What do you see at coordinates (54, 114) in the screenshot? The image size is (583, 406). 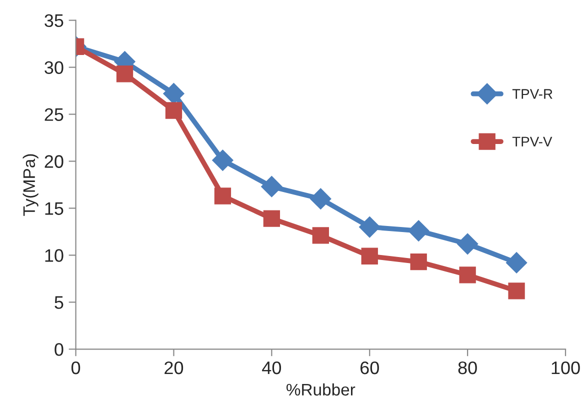 I see `y-tick-label: 25` at bounding box center [54, 114].